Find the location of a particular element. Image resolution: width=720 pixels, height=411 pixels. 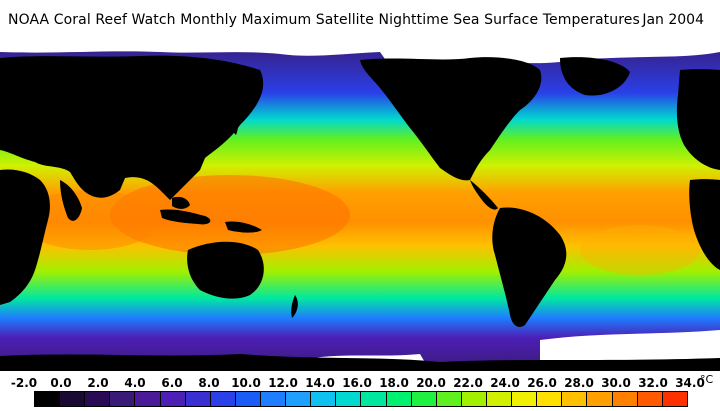

legend-tick: 14.0 is located at coordinates (320, 383).